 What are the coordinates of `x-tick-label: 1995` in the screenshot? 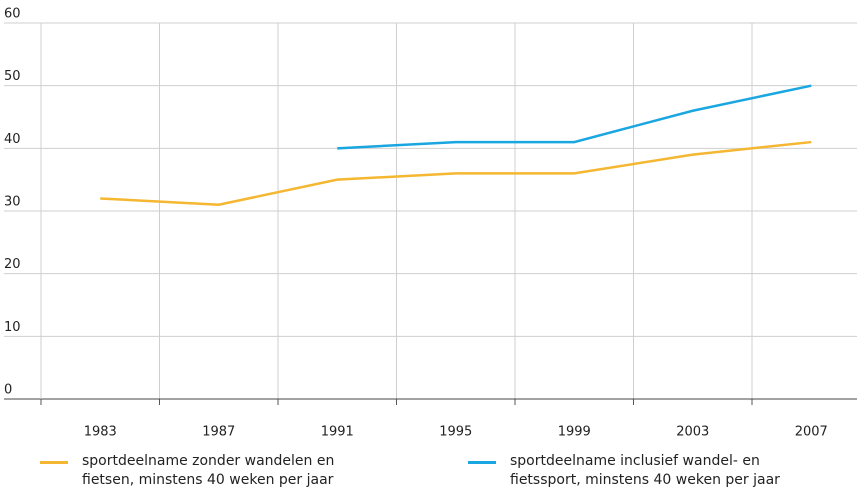 It's located at (455, 432).